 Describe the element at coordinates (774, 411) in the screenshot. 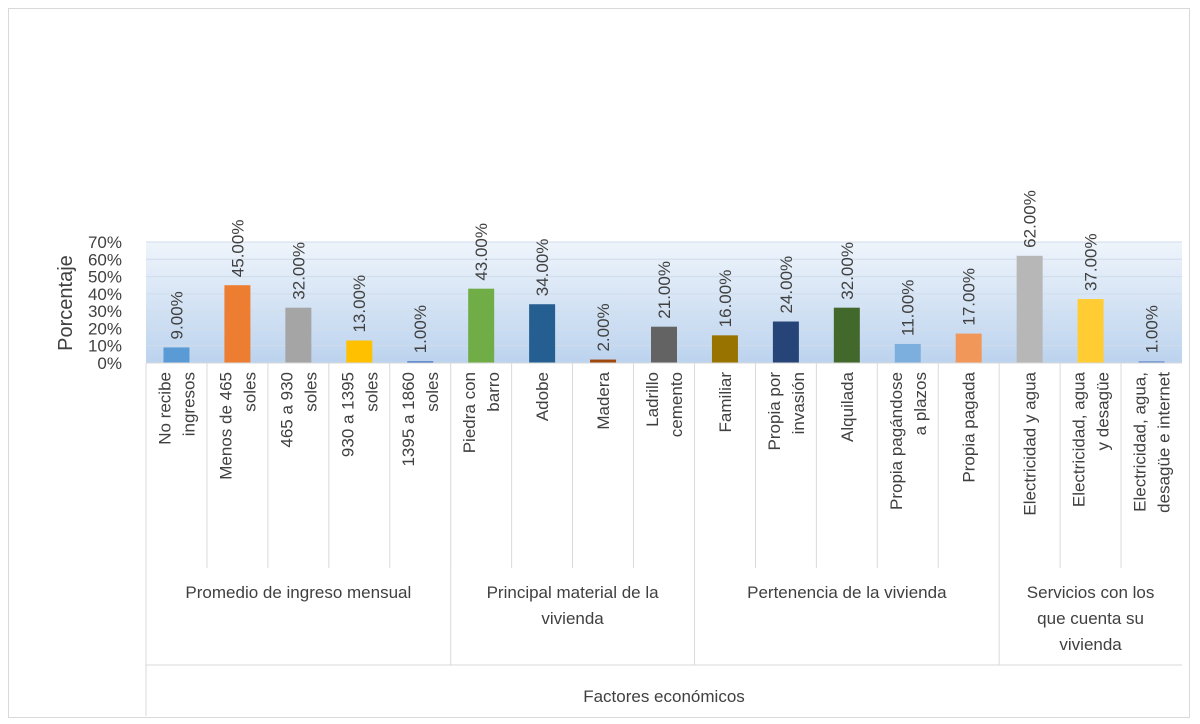

I see `category-label-line: Propia por` at that location.